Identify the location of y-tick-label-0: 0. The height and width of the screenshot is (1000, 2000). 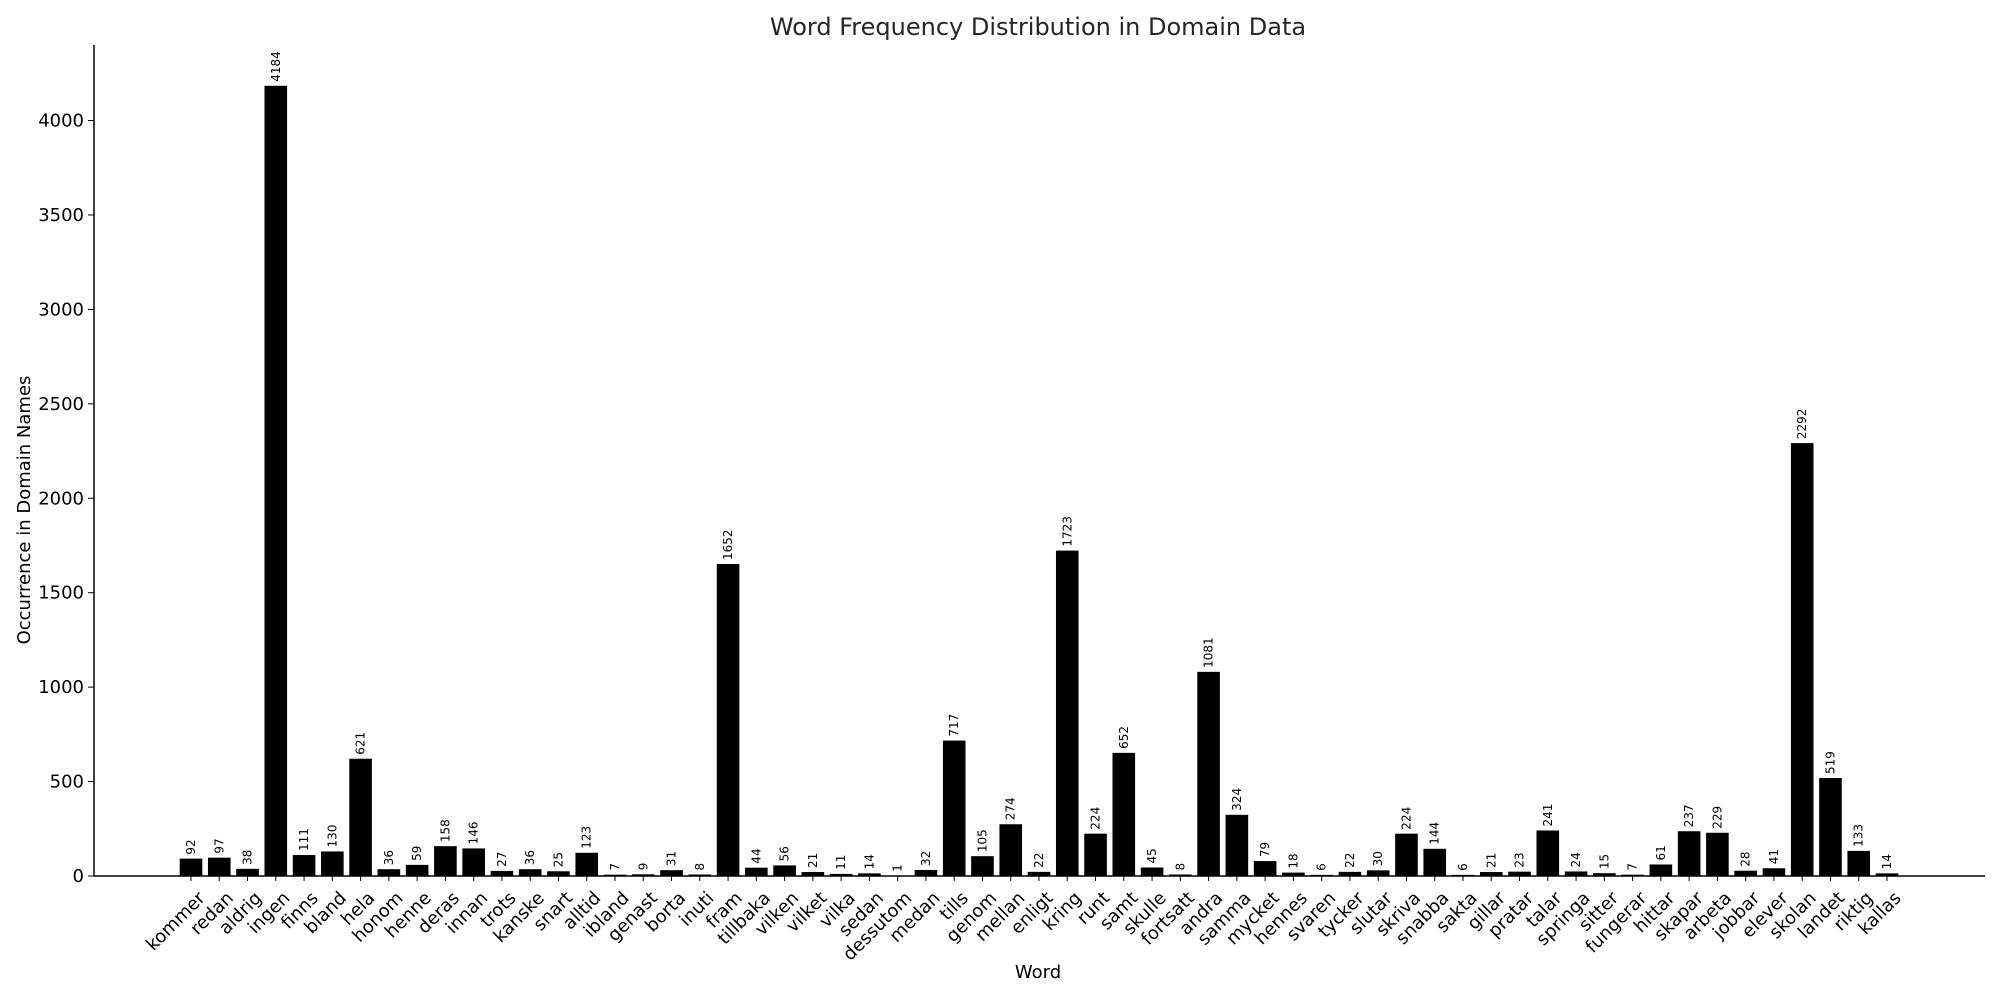
(78, 876).